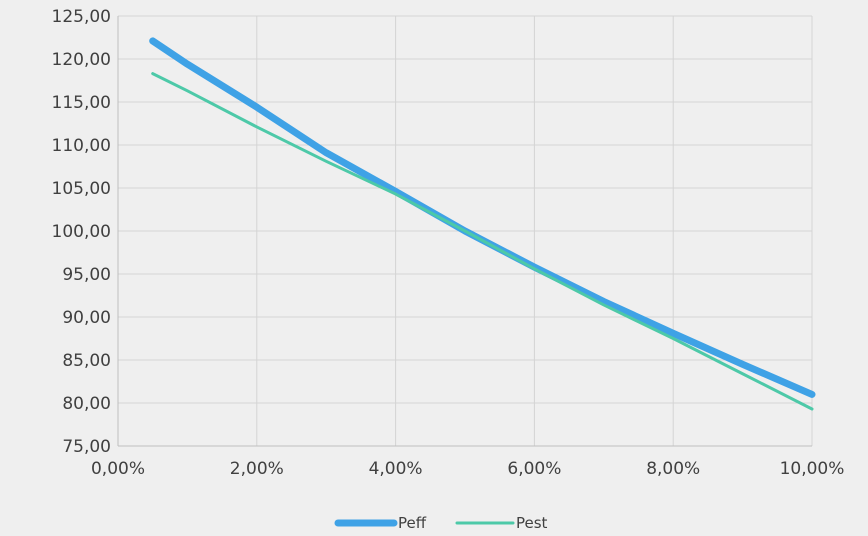  Describe the element at coordinates (81, 60) in the screenshot. I see `y-tick-label: 120,00` at that location.